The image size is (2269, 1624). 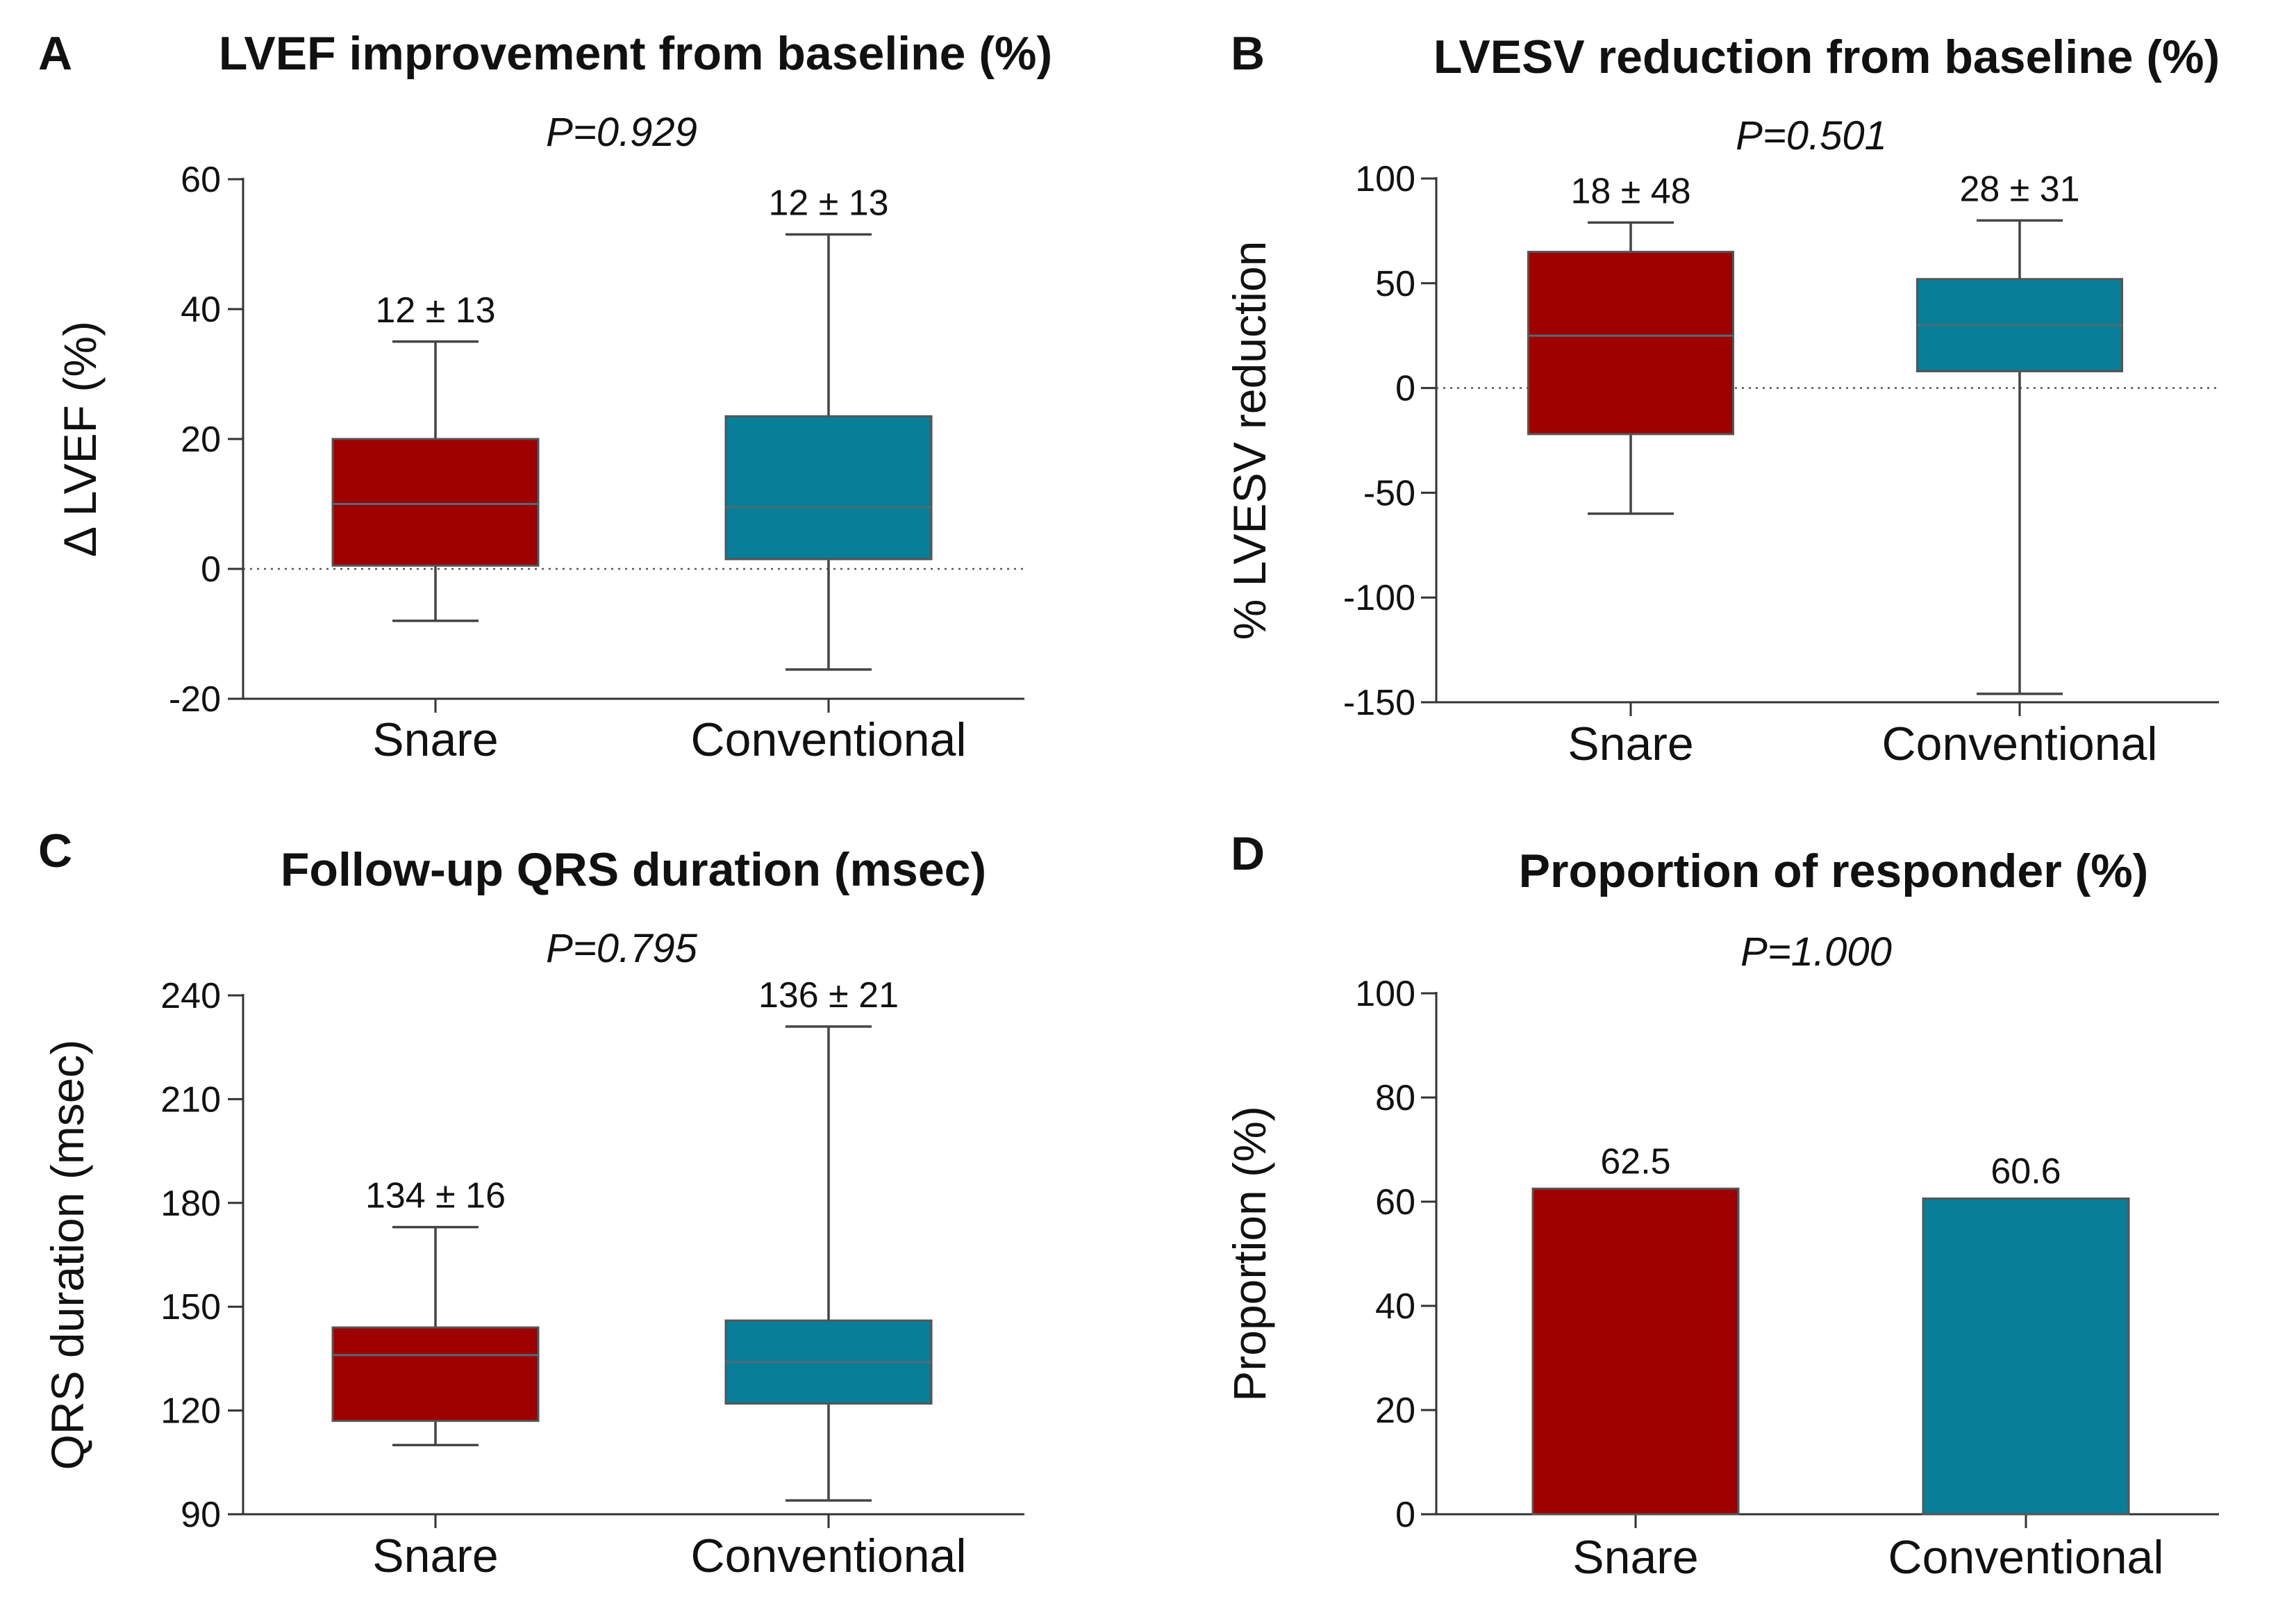 I want to click on panel-c-snare-mean-sd-label: 134 ± 16, so click(x=436, y=1196).